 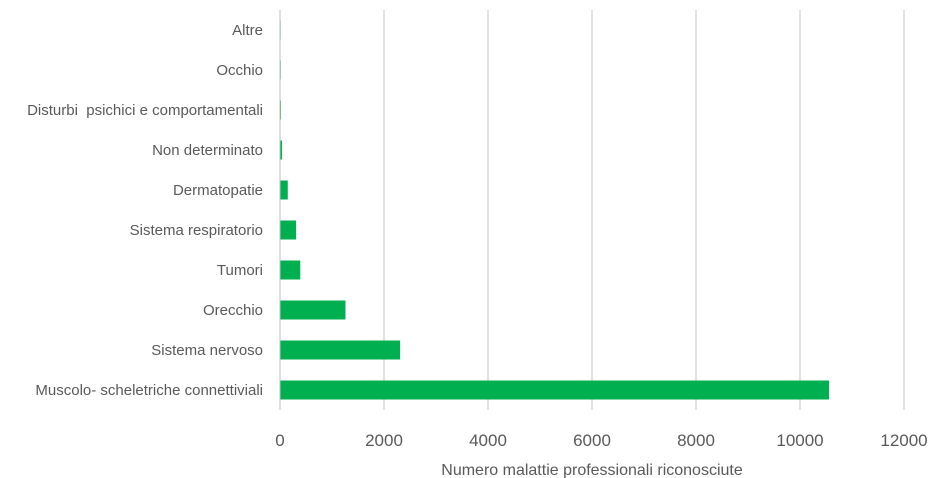 I want to click on x-tick-label: 12000, so click(x=903, y=440).